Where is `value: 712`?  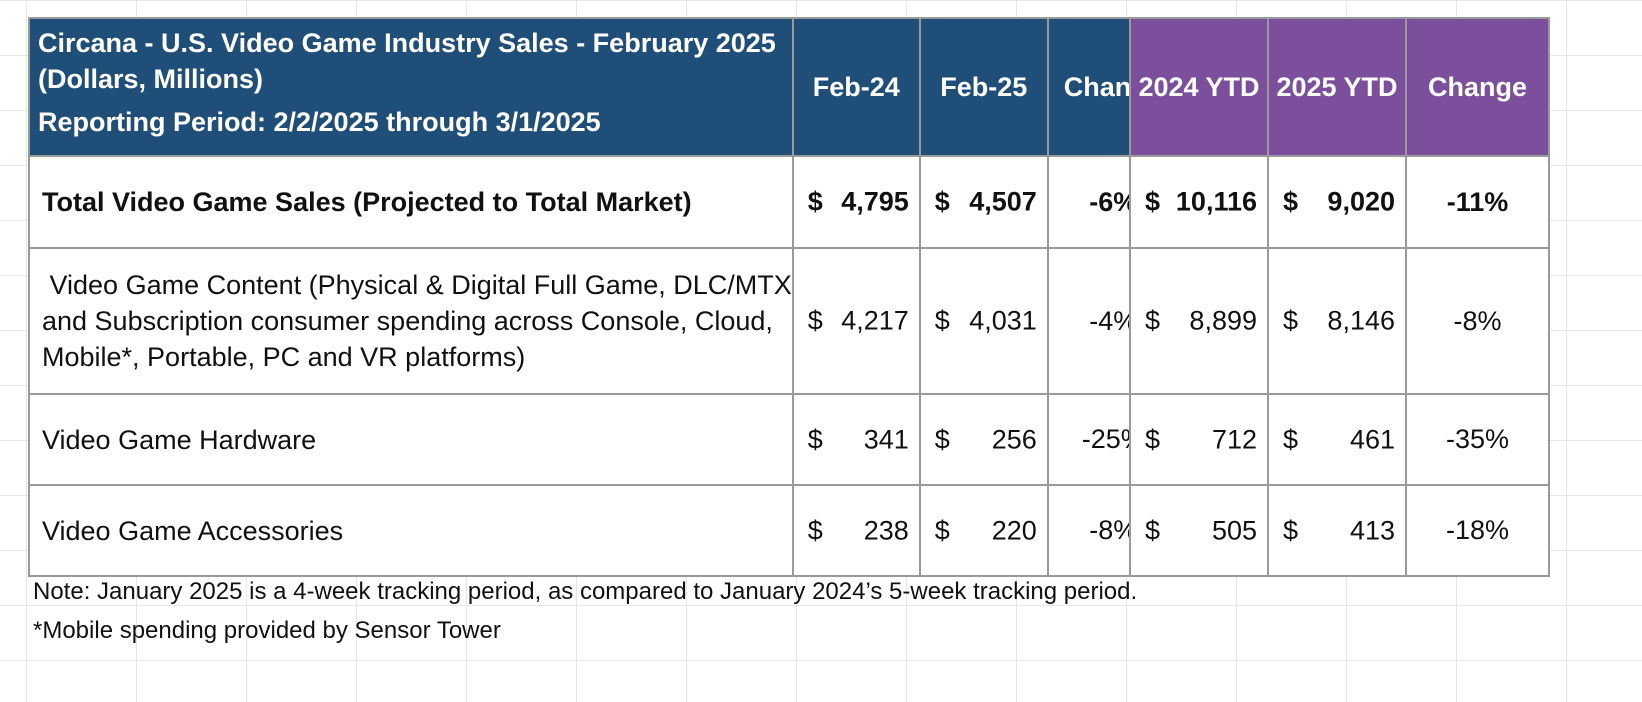 value: 712 is located at coordinates (1234, 439).